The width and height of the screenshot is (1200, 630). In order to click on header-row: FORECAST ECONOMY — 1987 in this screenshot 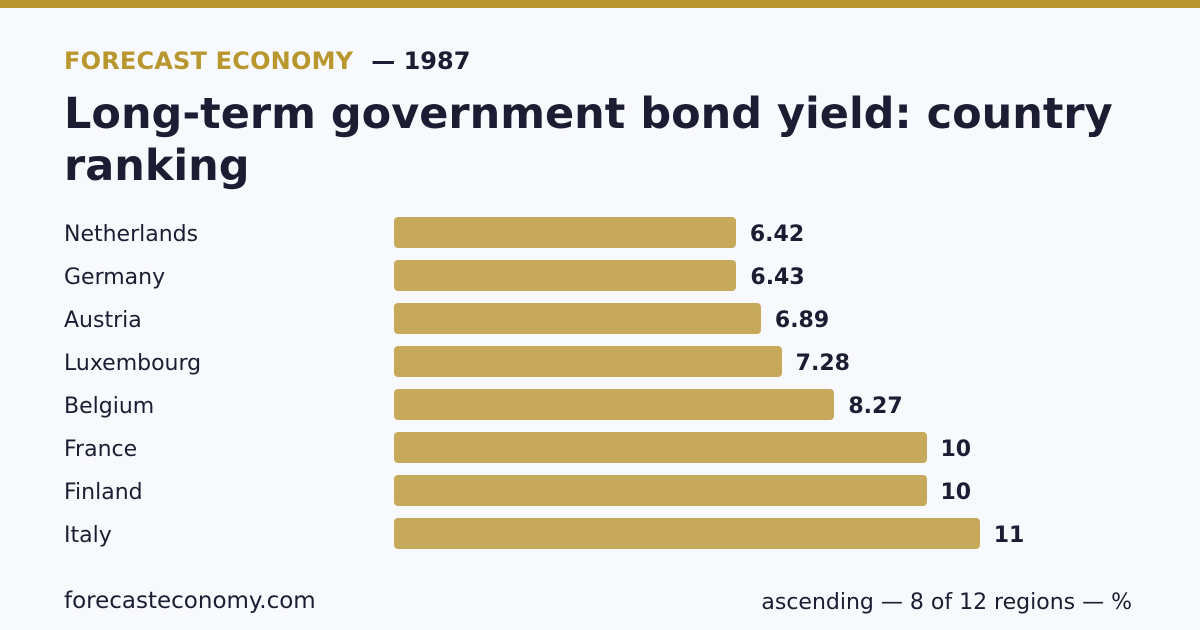, I will do `click(267, 61)`.